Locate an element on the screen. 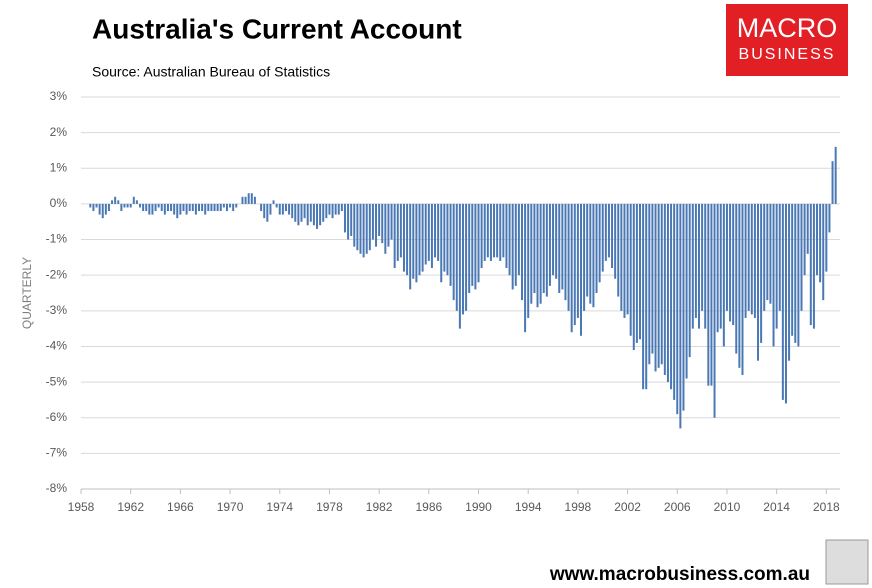  x-tick-label: 1974 is located at coordinates (279, 507).